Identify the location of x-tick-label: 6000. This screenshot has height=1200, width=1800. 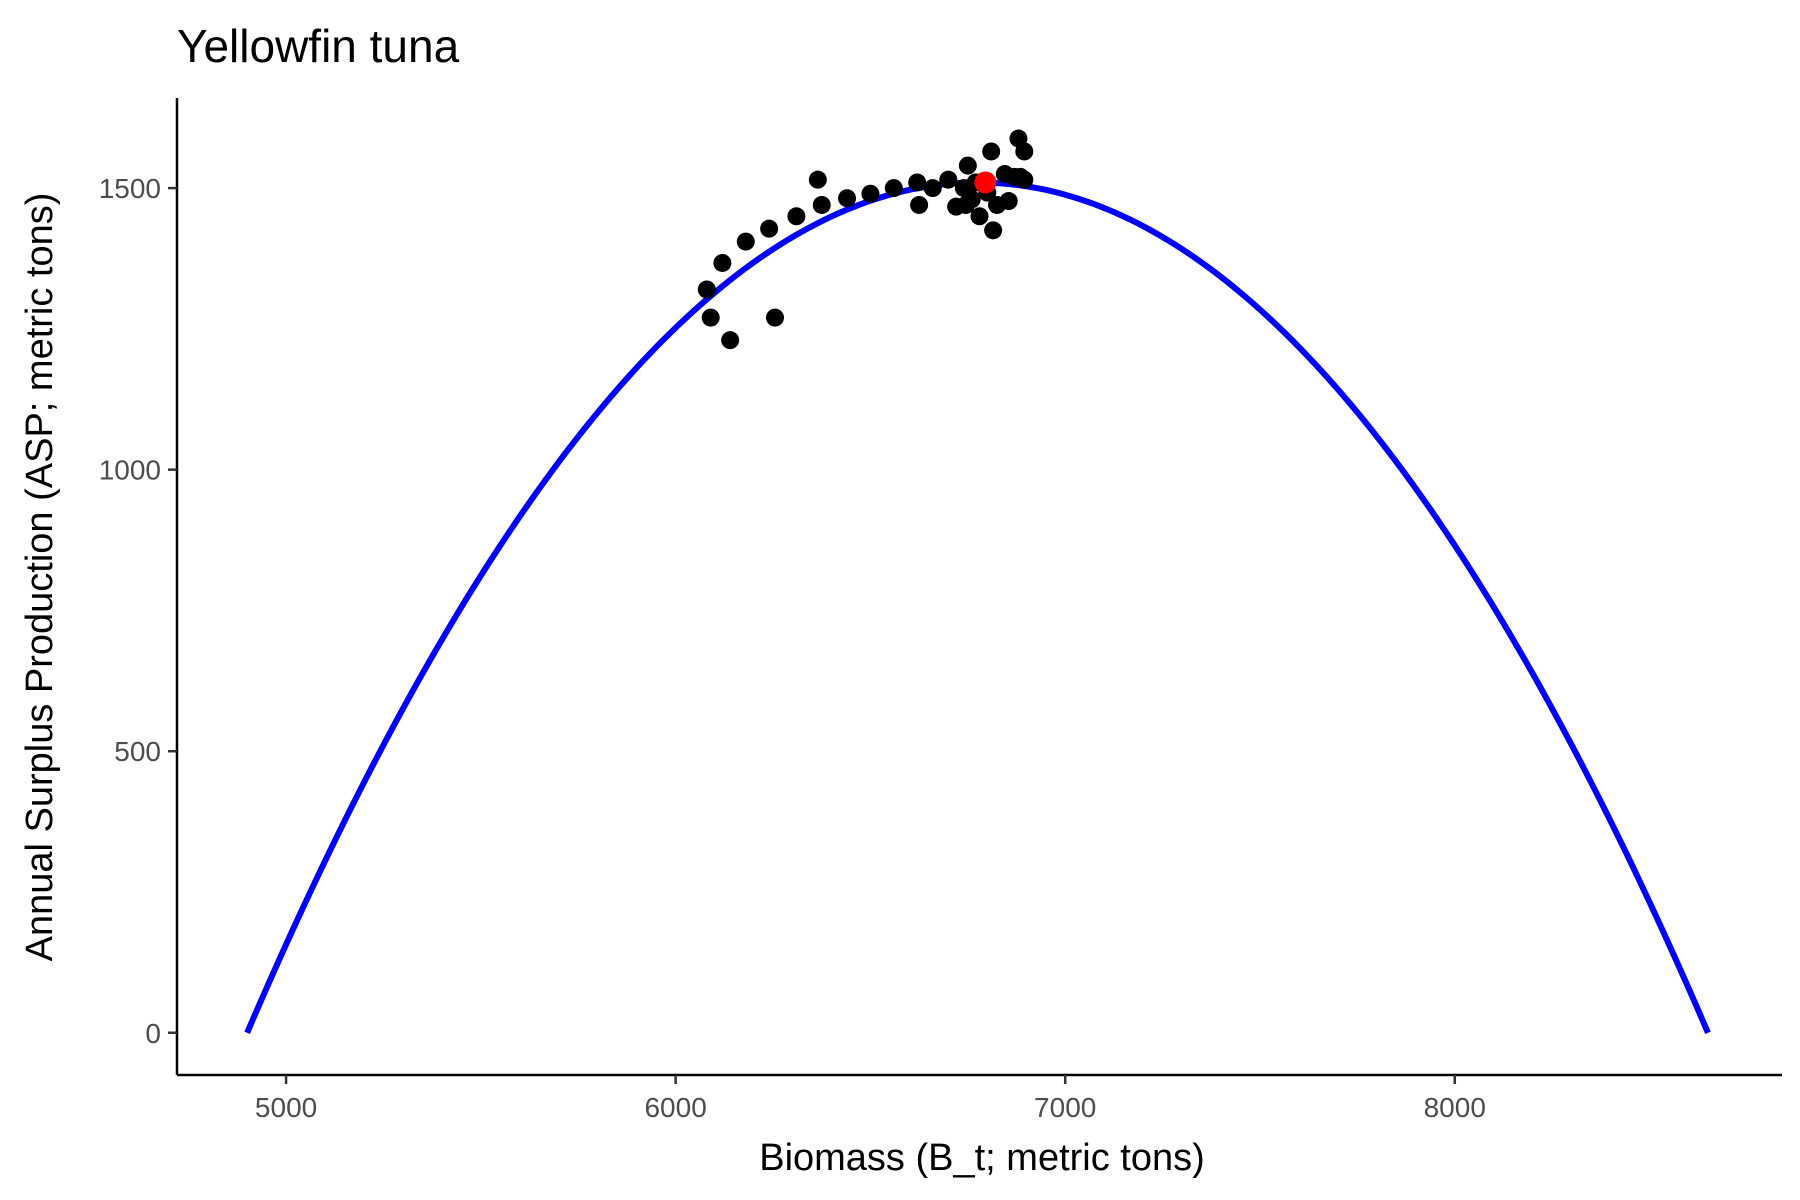
(675, 1107).